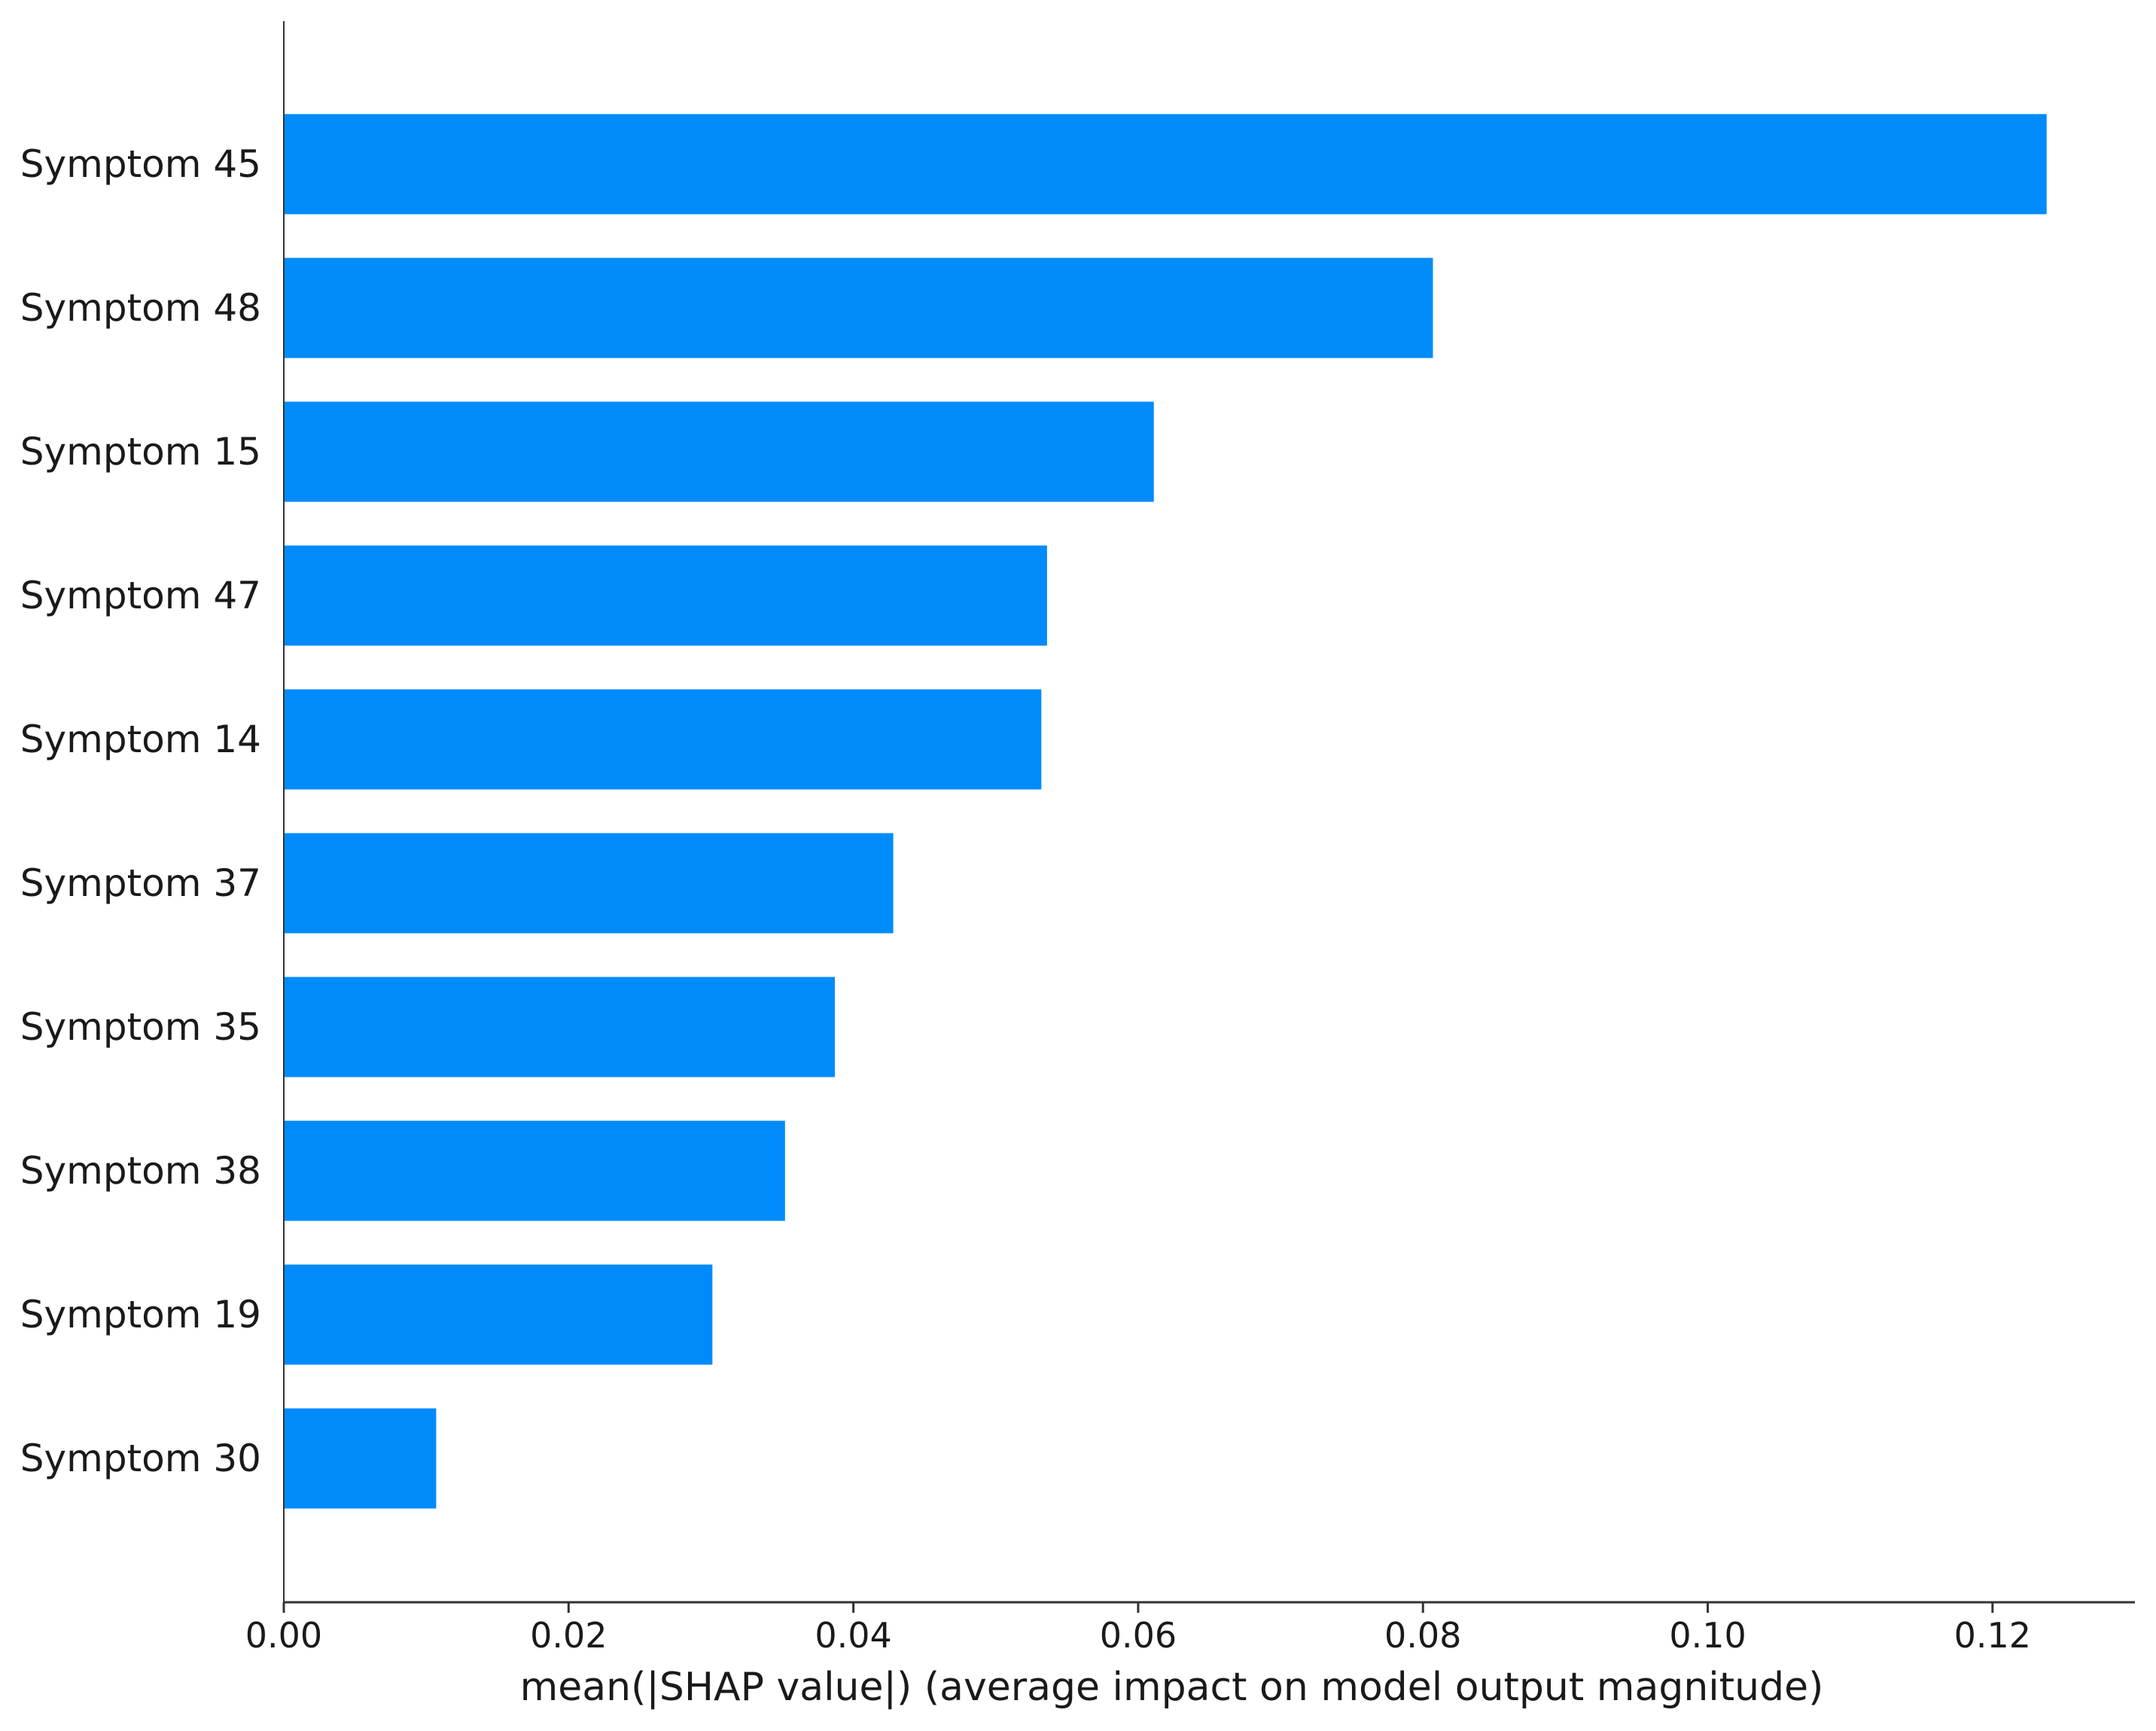  Describe the element at coordinates (1422, 1635) in the screenshot. I see `x-tick-label: 0.08` at that location.